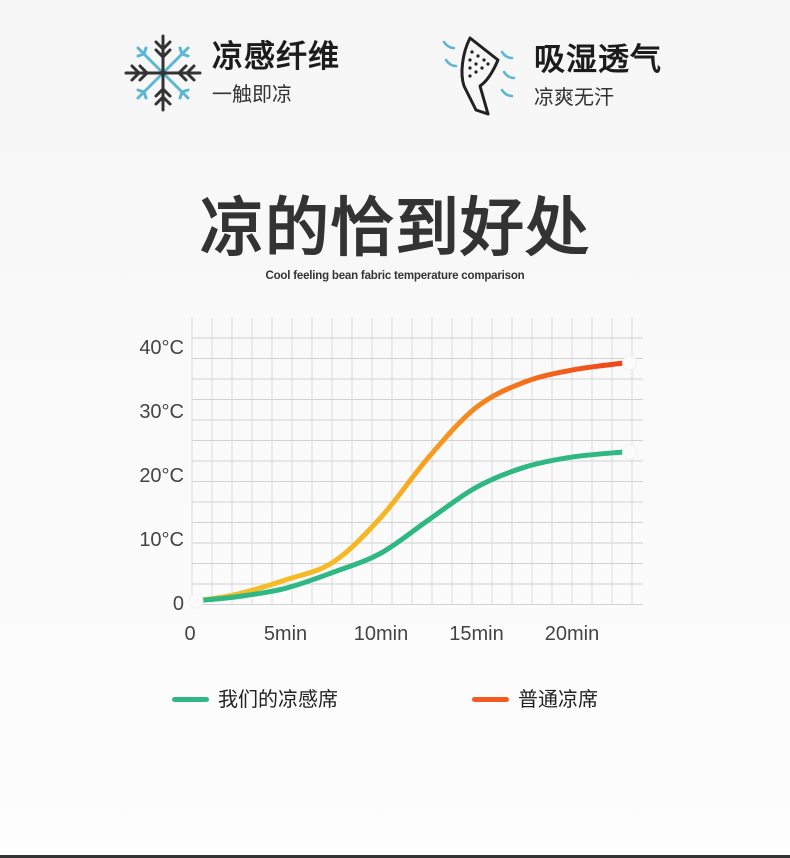  I want to click on bottom-border, so click(395, 856).